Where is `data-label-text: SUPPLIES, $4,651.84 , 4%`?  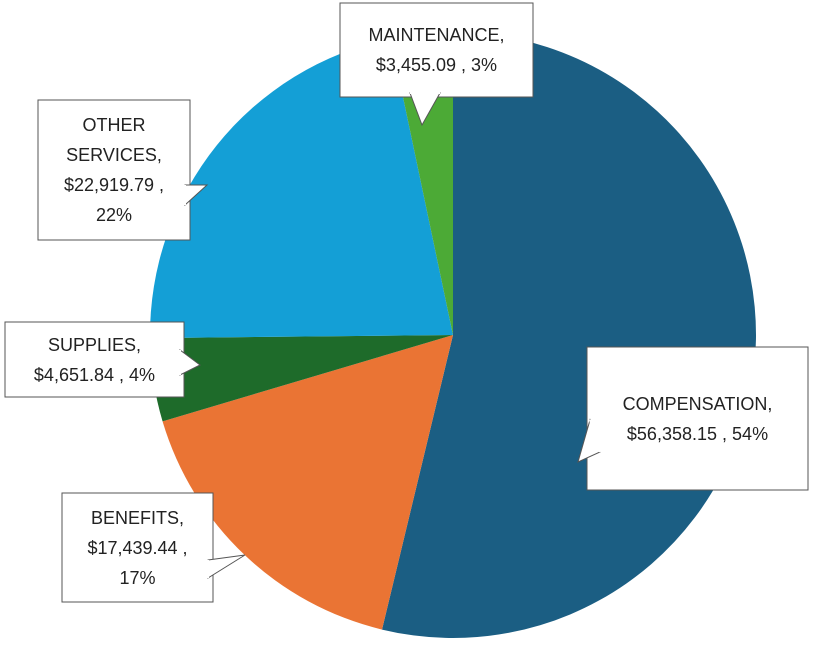
data-label-text: SUPPLIES, $4,651.84 , 4% is located at coordinates (94, 360).